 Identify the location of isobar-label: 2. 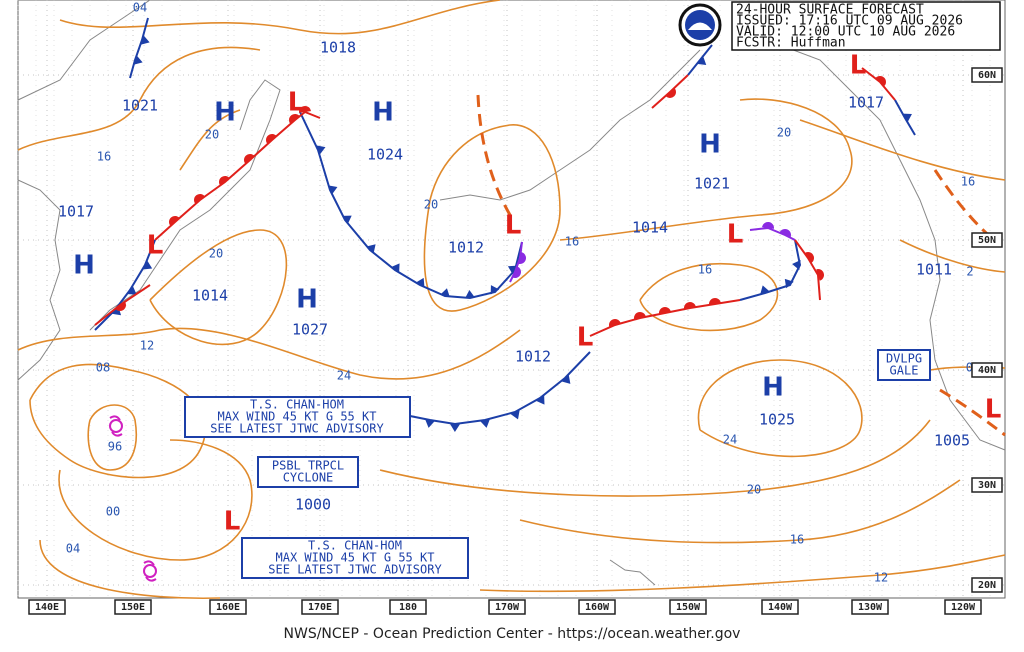
(969, 272).